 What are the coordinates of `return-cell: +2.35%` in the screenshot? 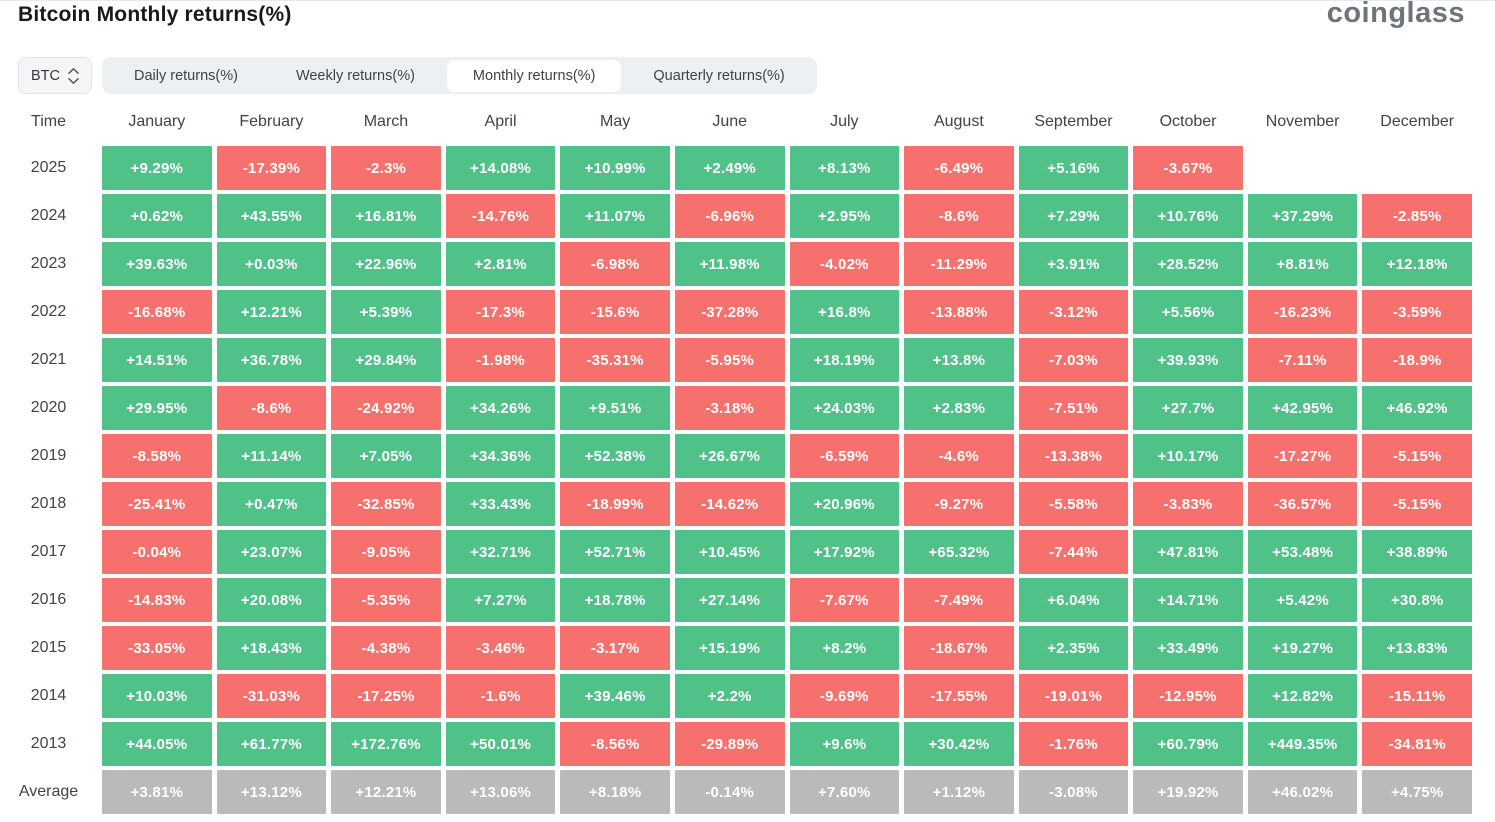 It's located at (1073, 648).